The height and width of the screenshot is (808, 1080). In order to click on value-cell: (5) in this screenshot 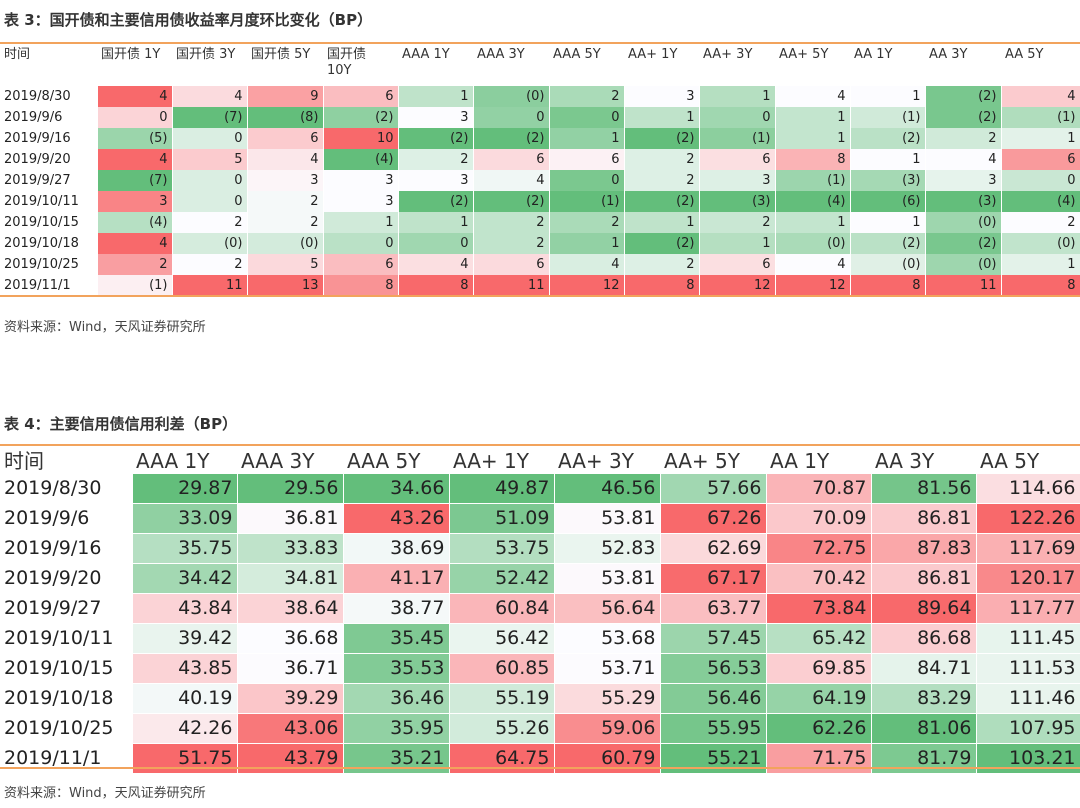, I will do `click(135, 138)`.